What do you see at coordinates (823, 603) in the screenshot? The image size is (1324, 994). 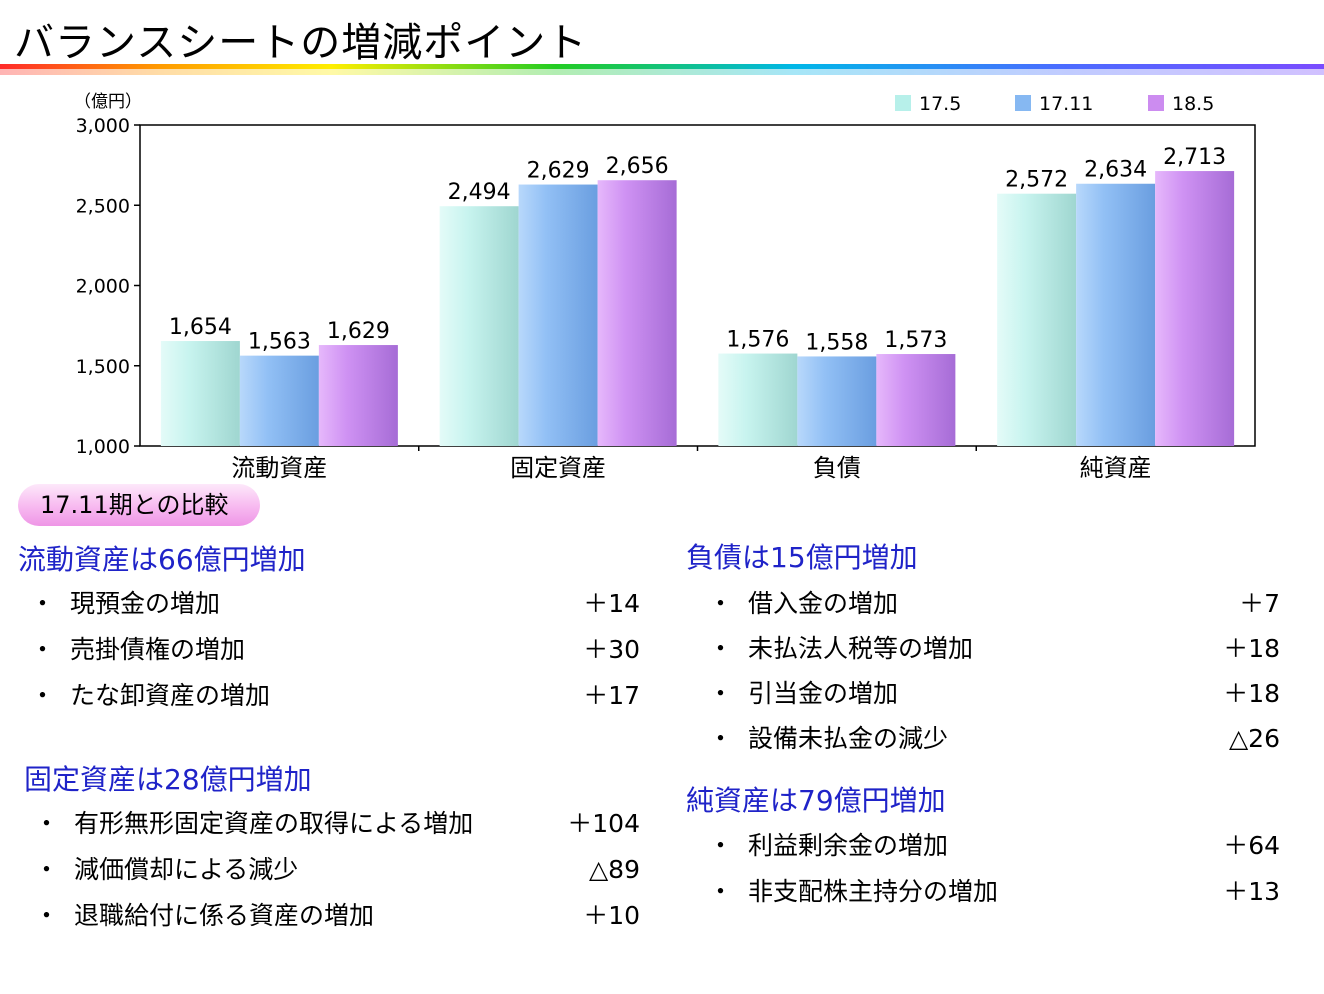 I see `list-item-text: 借入金の増加` at bounding box center [823, 603].